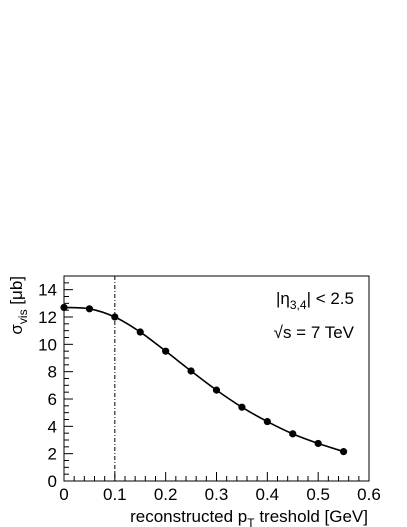  Describe the element at coordinates (369, 494) in the screenshot. I see `x-tick-label: 0.6` at that location.